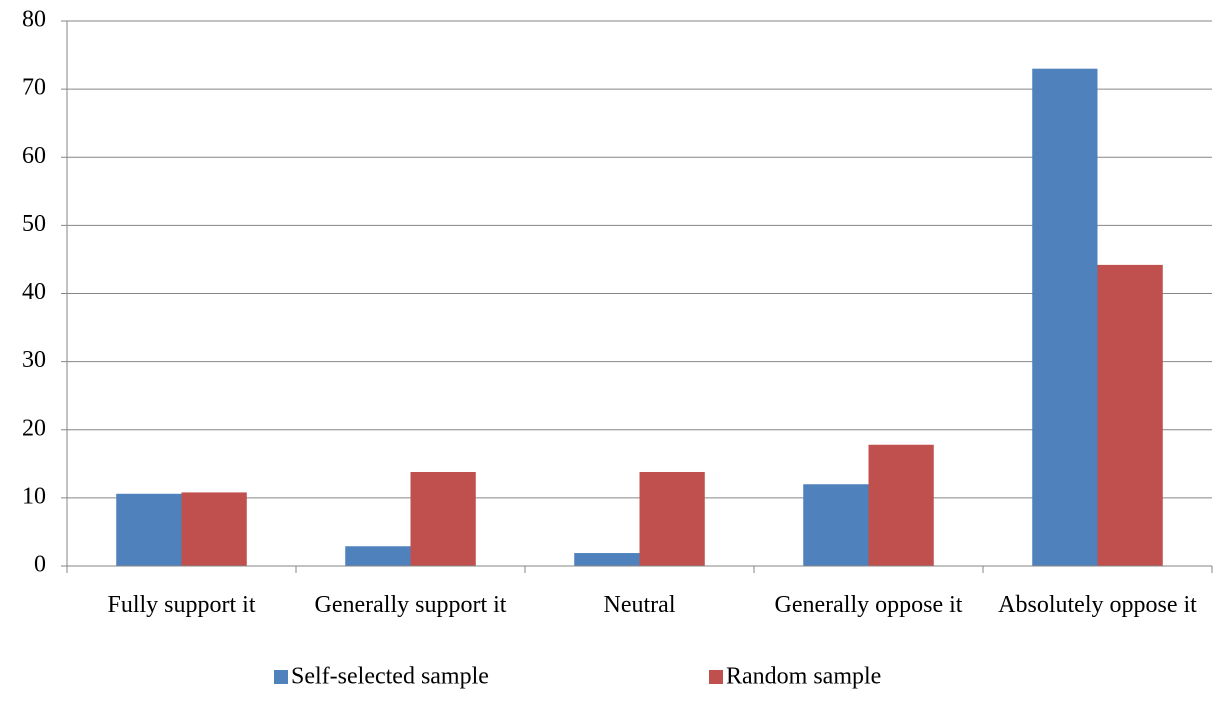 This screenshot has height=721, width=1213. I want to click on legend-label: Random sample, so click(803, 677).